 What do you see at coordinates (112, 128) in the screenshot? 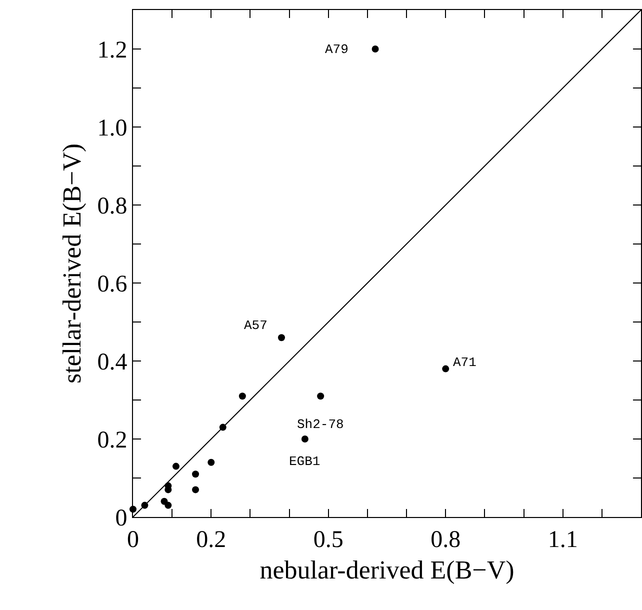
I see `y-tick-label: 1.0` at bounding box center [112, 128].